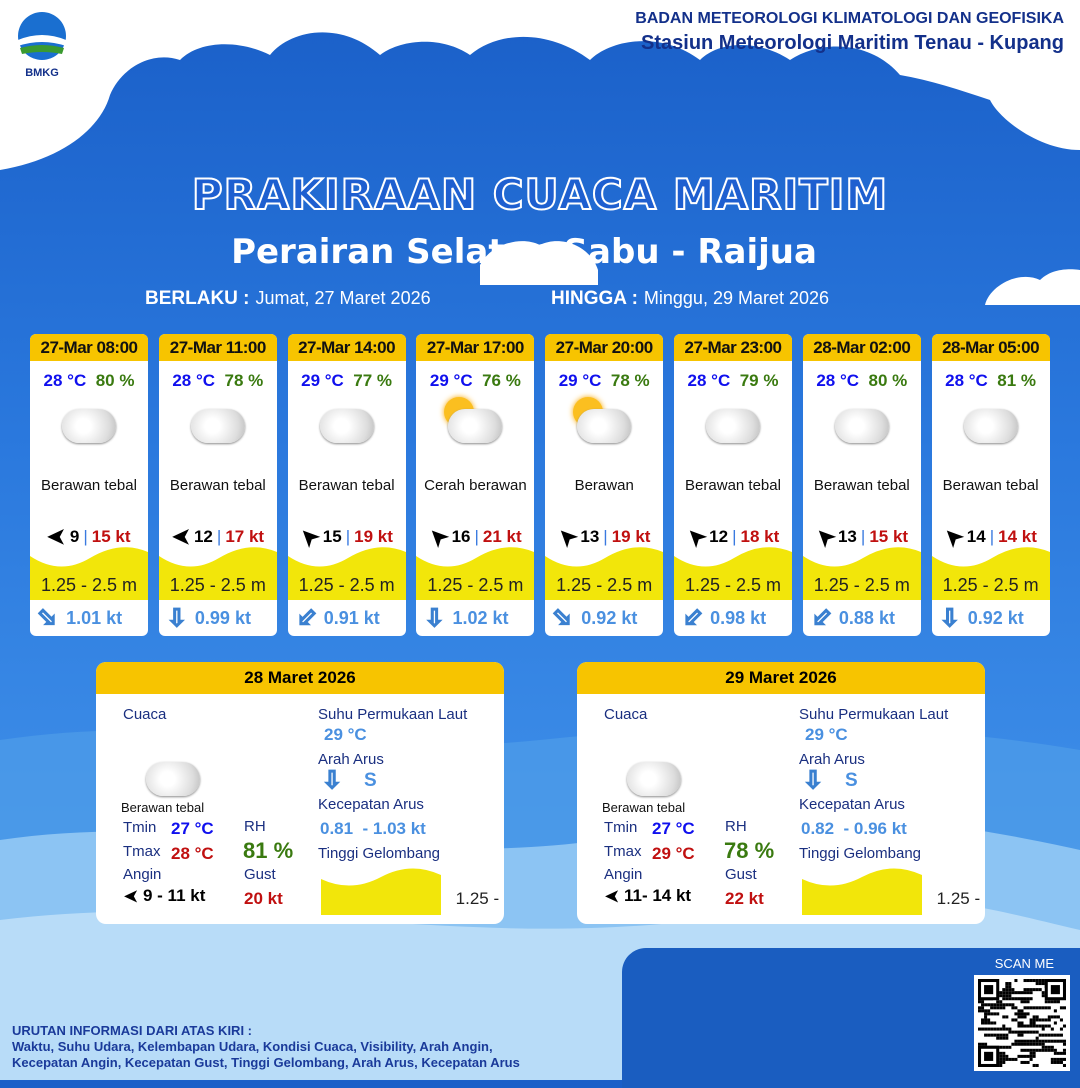 The height and width of the screenshot is (1088, 1080). I want to click on current-speed-label: Kecepatan Arus, so click(852, 804).